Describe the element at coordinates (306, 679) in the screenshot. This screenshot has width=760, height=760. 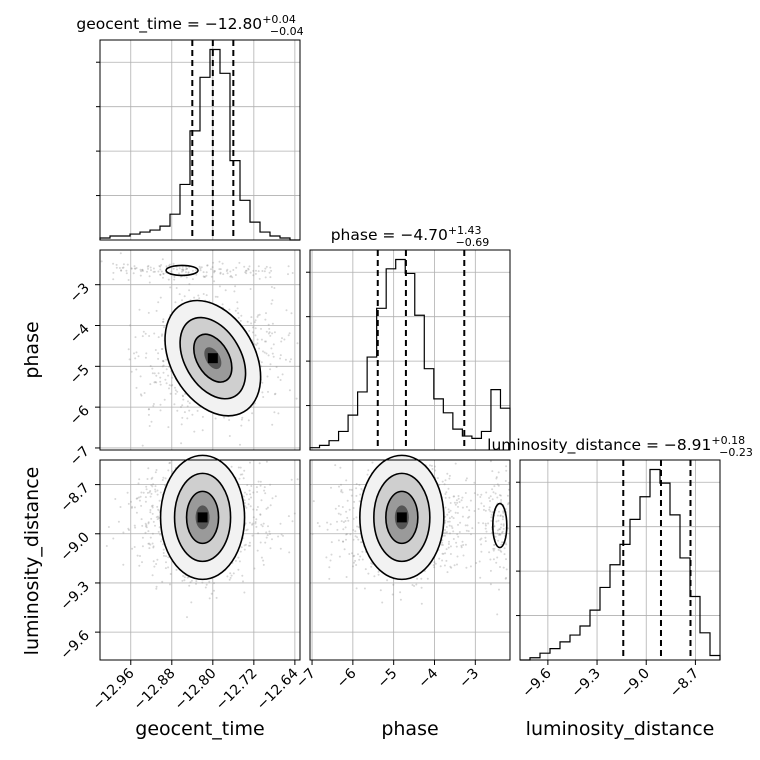
I see `xtick-label: −7` at that location.